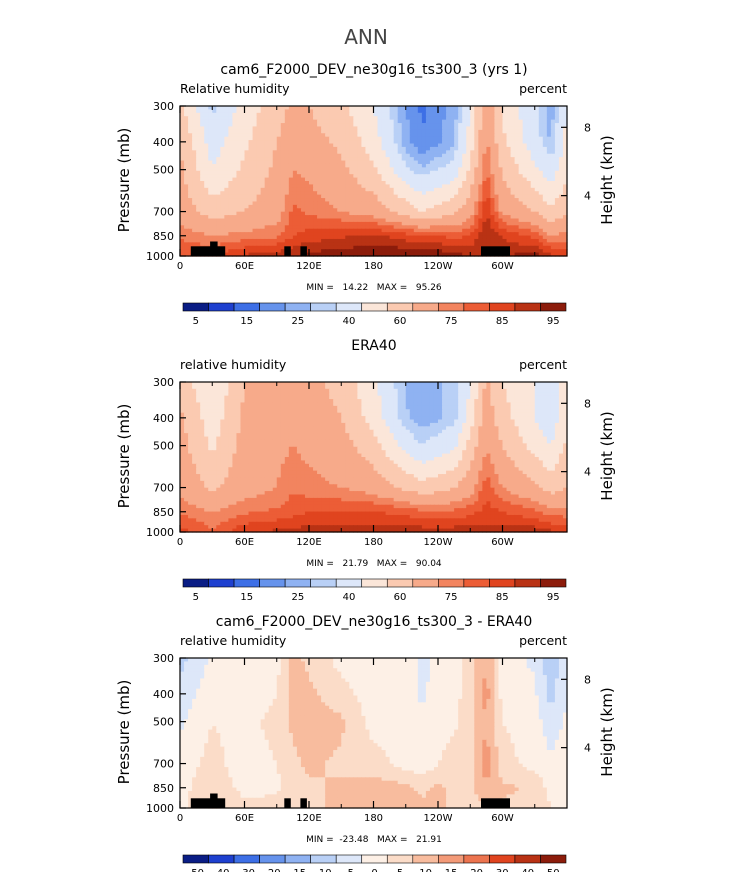 Image resolution: width=733 pixels, height=876 pixels. Describe the element at coordinates (163, 170) in the screenshot. I see `y-tick-label: 500` at that location.